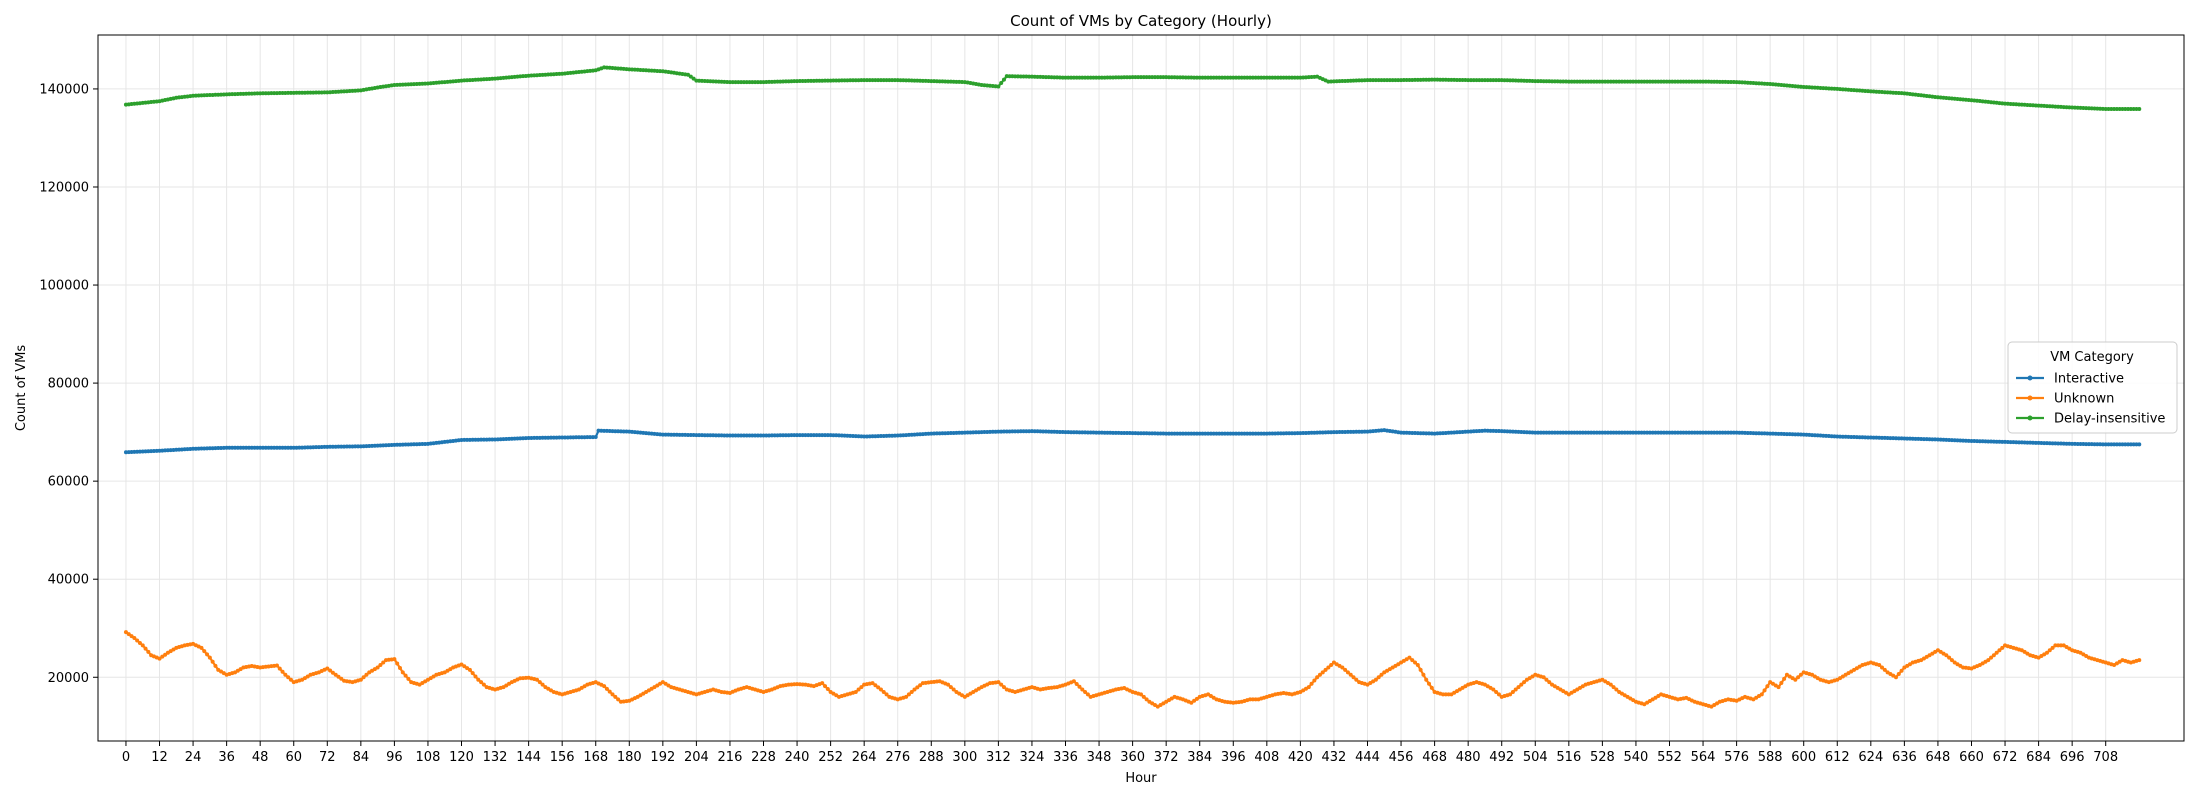  What do you see at coordinates (897, 757) in the screenshot?
I see `x-tick-label: 276` at bounding box center [897, 757].